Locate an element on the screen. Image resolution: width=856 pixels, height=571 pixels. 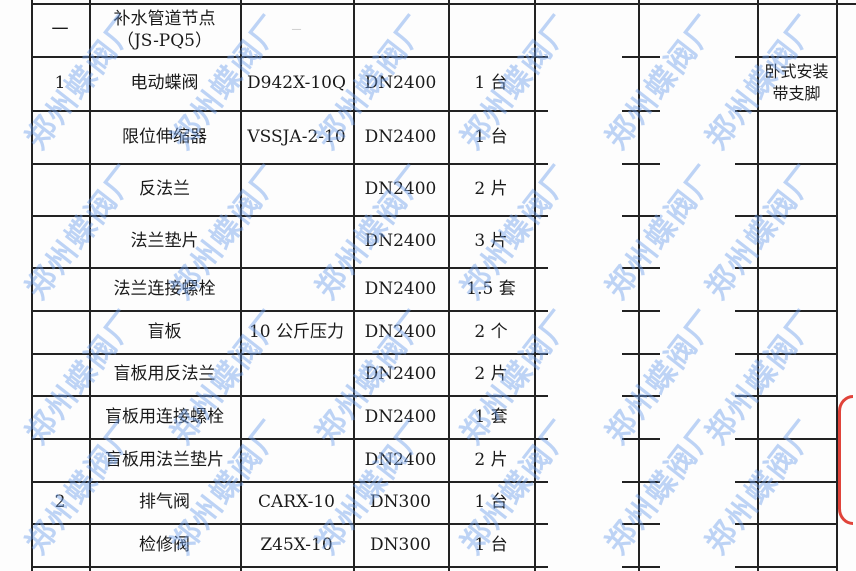
item-model: 10 公斤压力 is located at coordinates (296, 331).